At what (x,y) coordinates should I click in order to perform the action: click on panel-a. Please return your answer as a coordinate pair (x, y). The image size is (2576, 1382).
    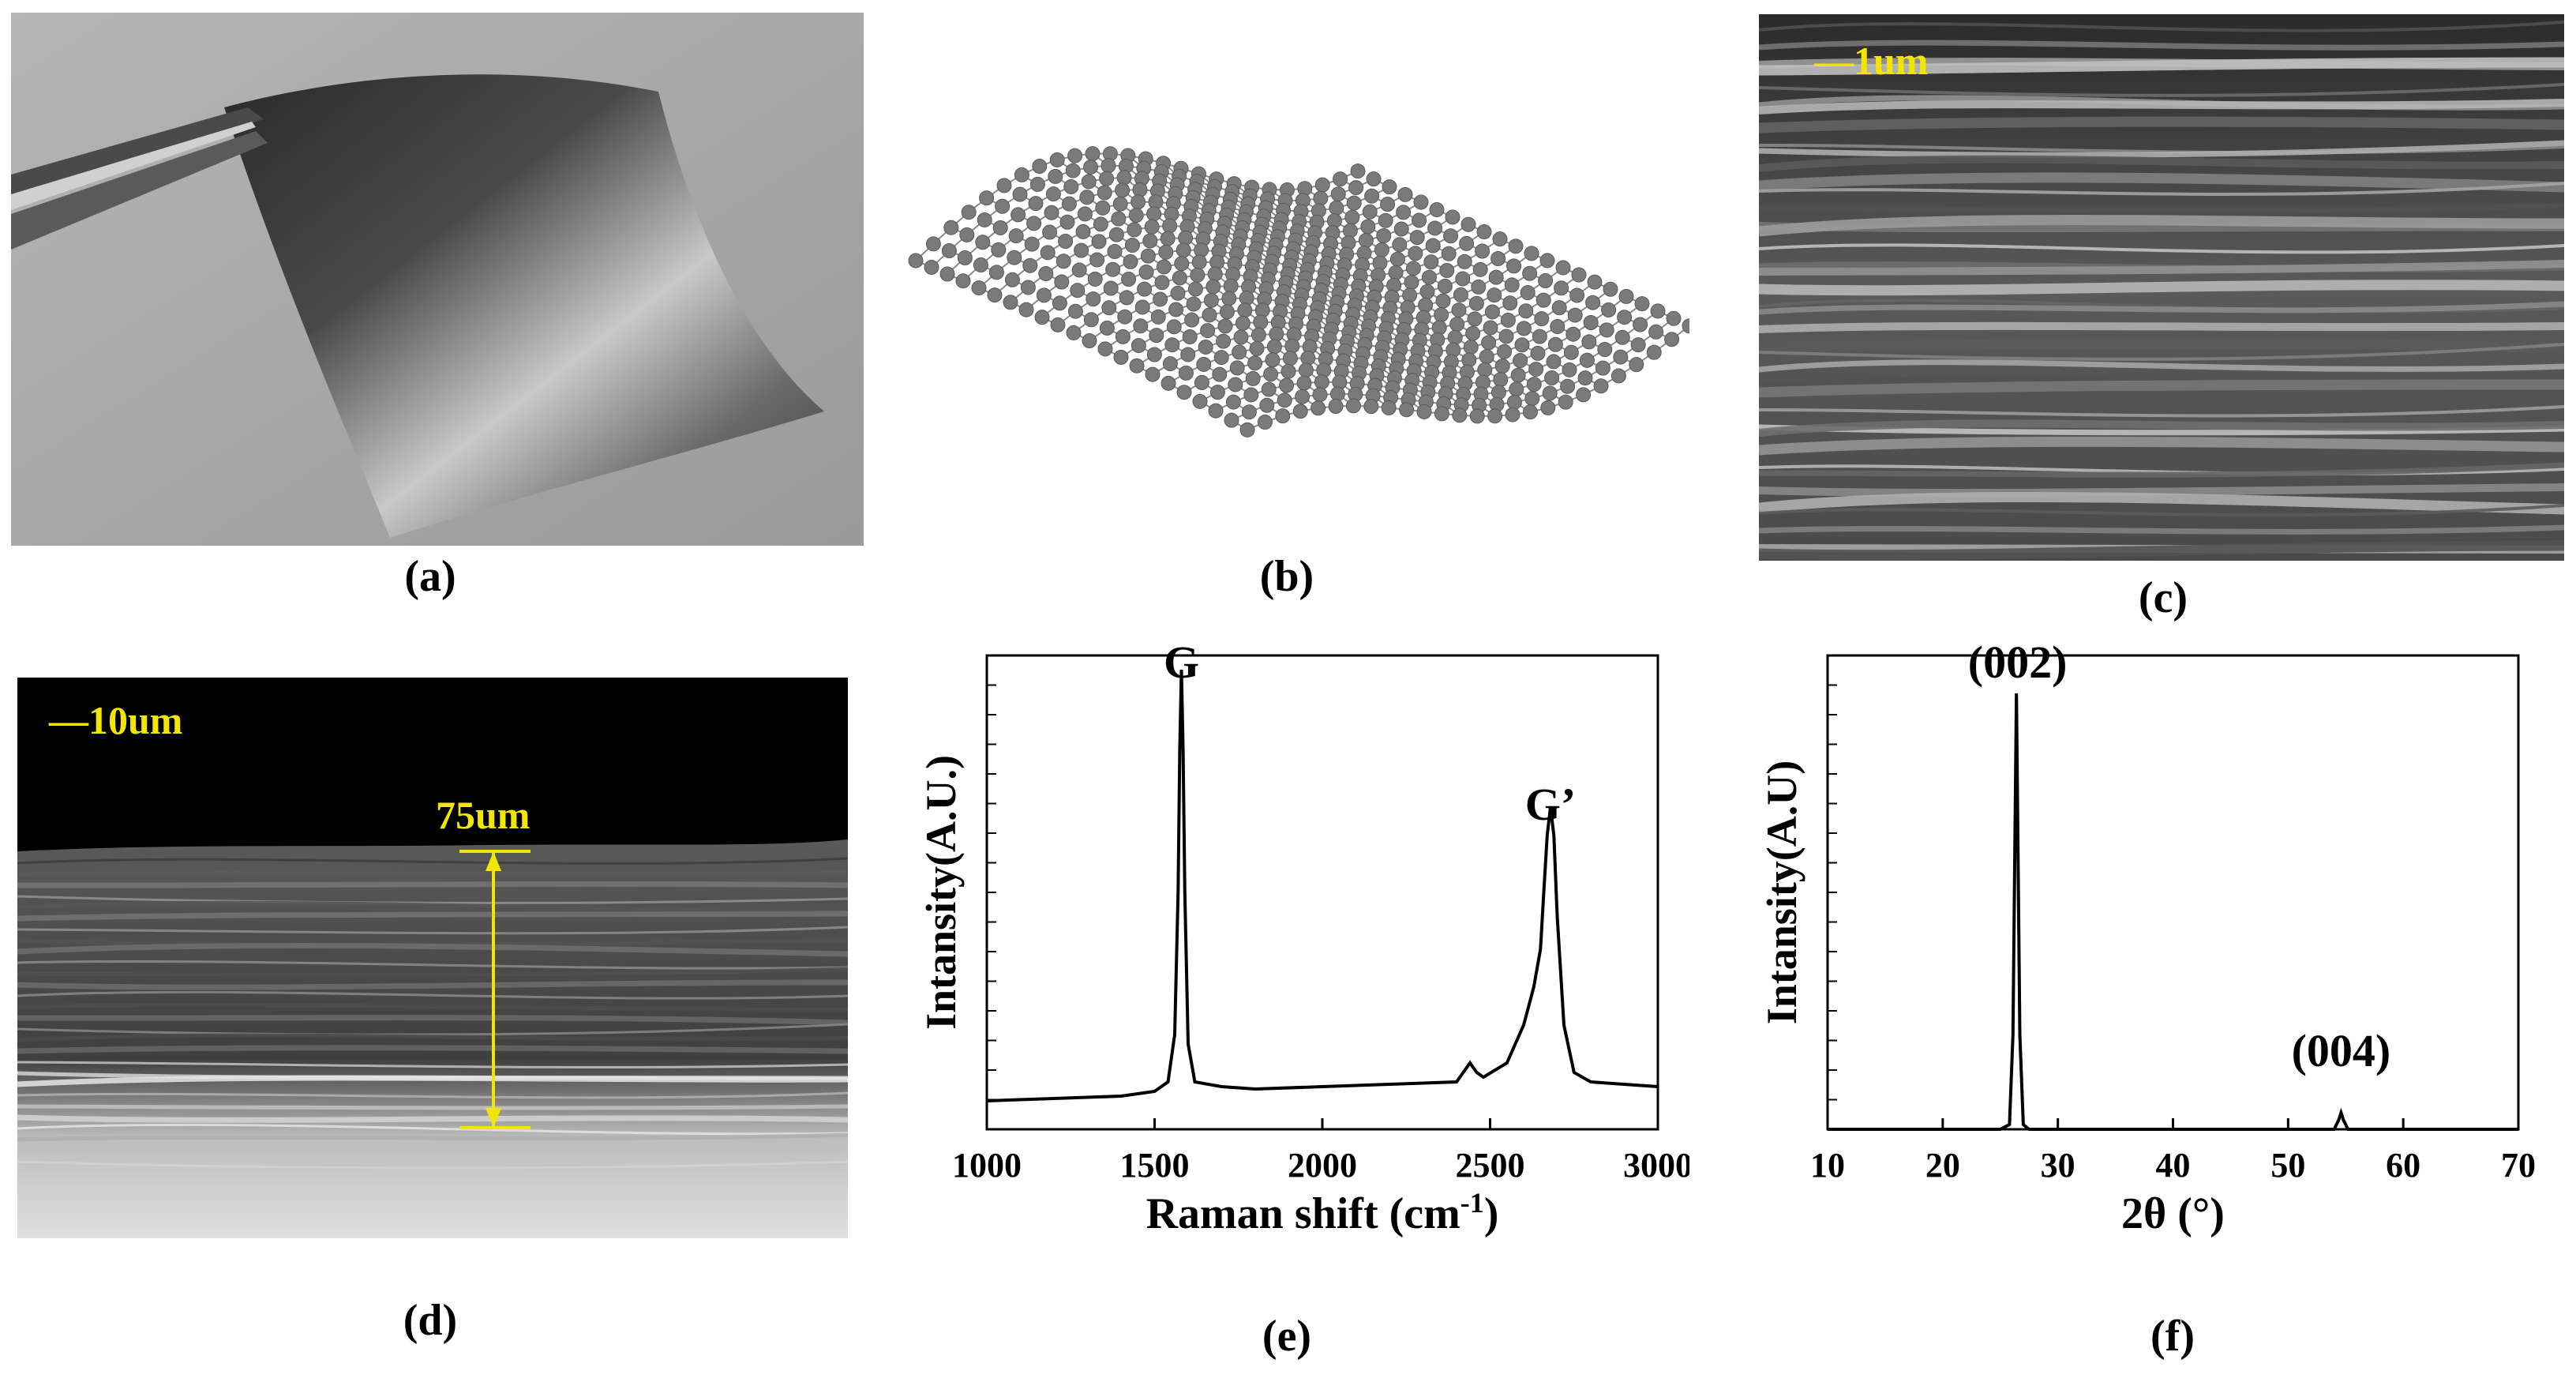
    Looking at the image, I should click on (438, 279).